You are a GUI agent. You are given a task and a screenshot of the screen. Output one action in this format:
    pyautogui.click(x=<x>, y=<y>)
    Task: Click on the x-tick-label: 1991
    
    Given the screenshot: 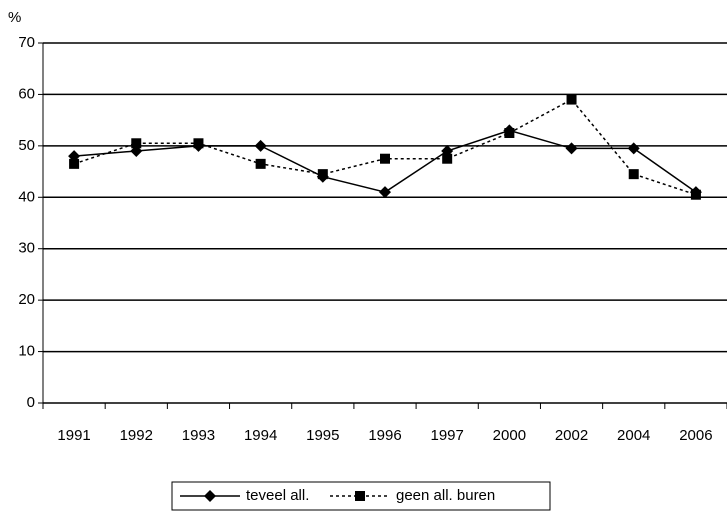 What is the action you would take?
    pyautogui.click(x=73, y=435)
    